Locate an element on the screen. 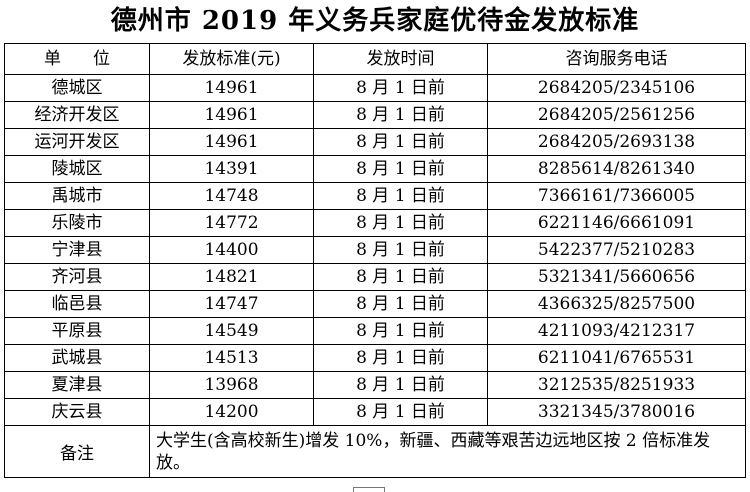 This screenshot has width=750, height=492. cell-standard: 14513 is located at coordinates (231, 358).